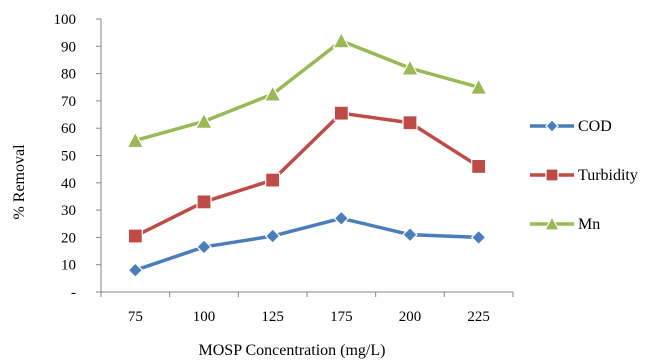  What do you see at coordinates (595, 126) in the screenshot?
I see `legend-label: COD` at bounding box center [595, 126].